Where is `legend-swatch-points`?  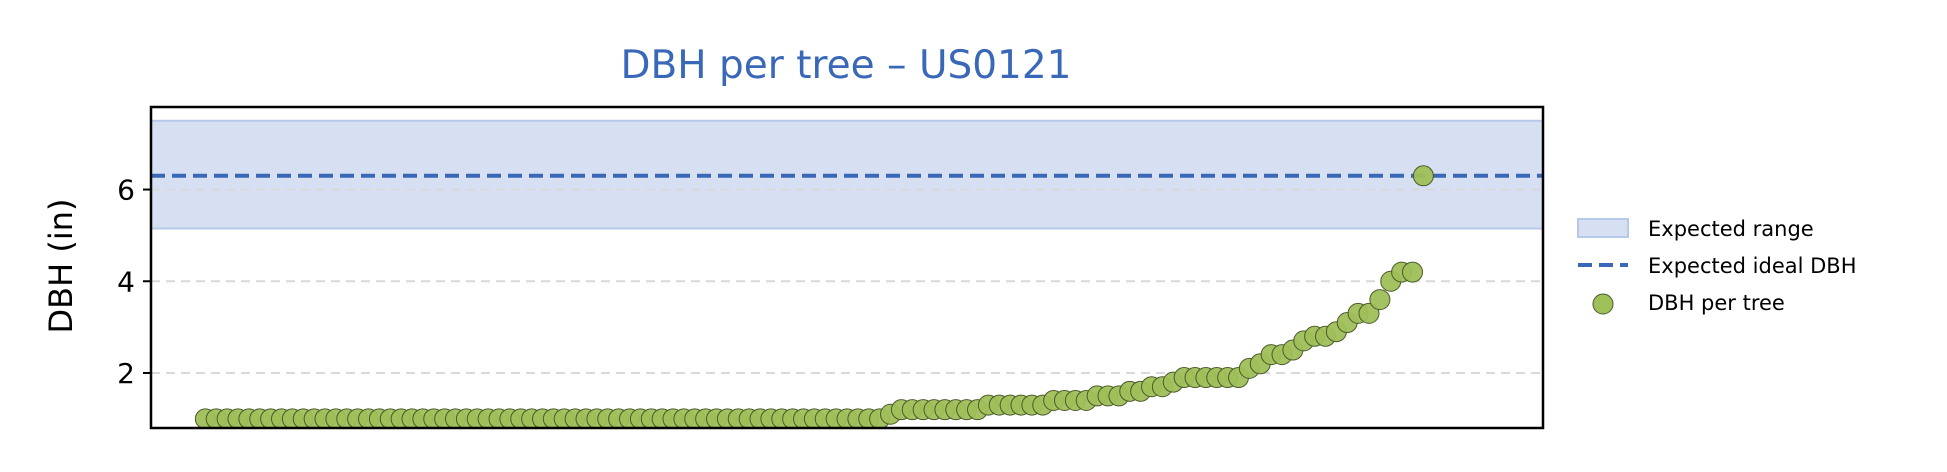
legend-swatch-points is located at coordinates (1603, 304).